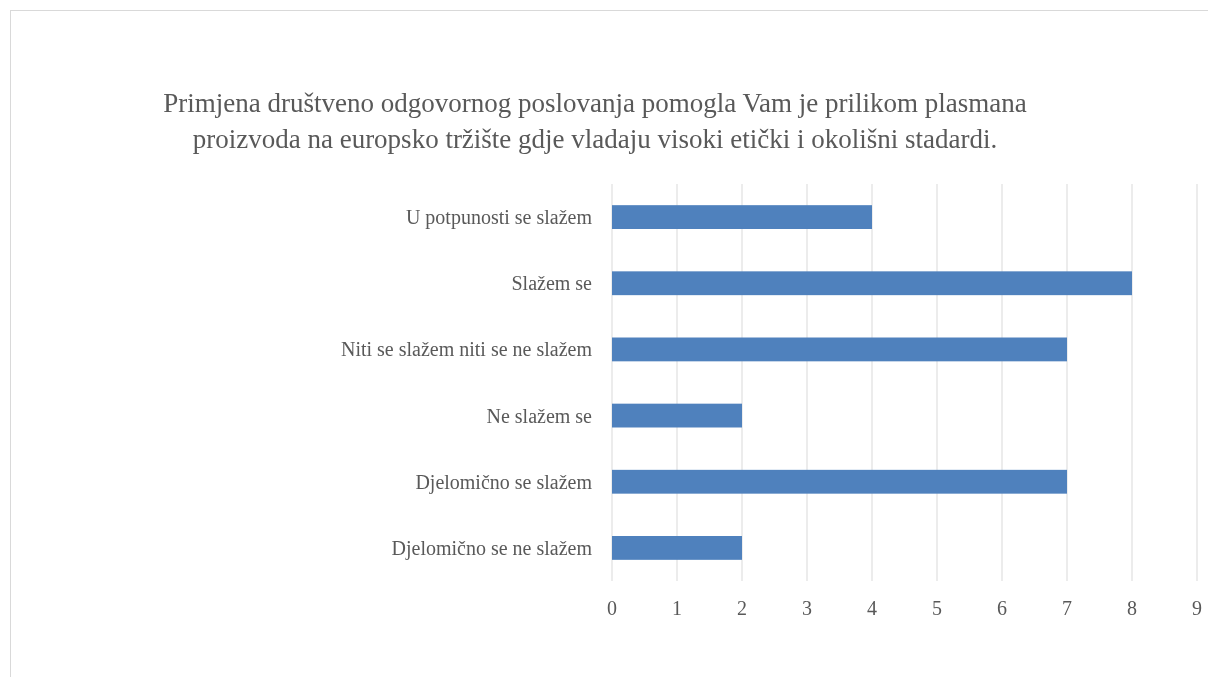 The image size is (1208, 677). I want to click on x-tick-label: 5, so click(937, 608).